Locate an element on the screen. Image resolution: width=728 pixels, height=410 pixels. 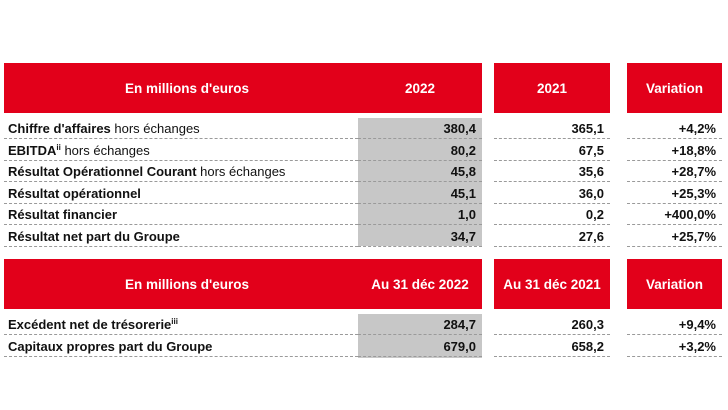
t1-header-variation: Variation is located at coordinates (674, 88).